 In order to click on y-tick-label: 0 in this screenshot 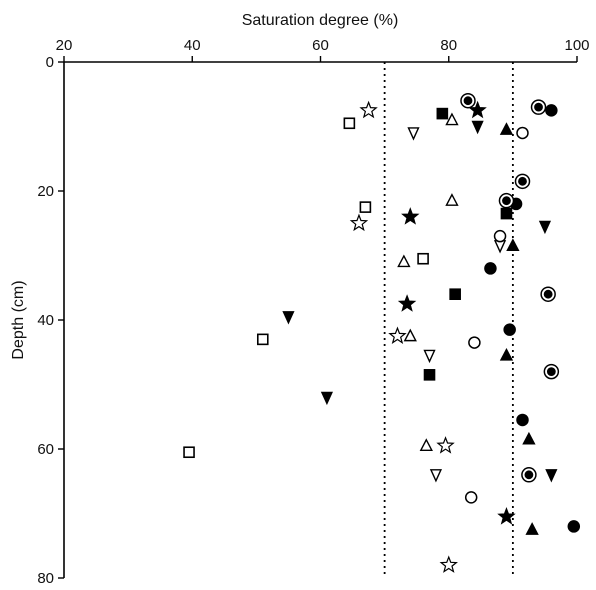, I will do `click(50, 62)`.